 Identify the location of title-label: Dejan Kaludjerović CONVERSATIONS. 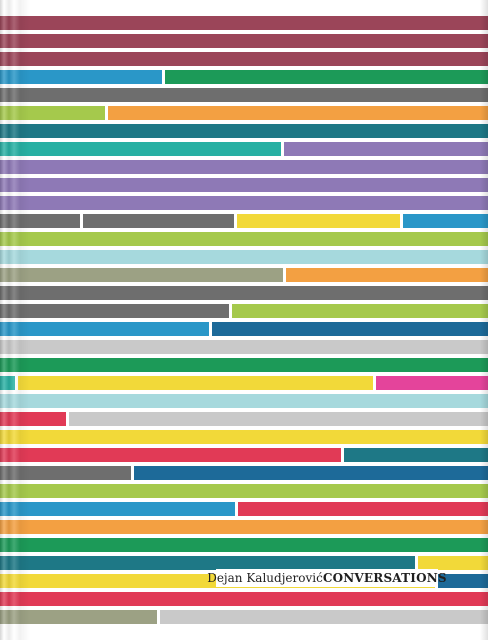
(327, 578).